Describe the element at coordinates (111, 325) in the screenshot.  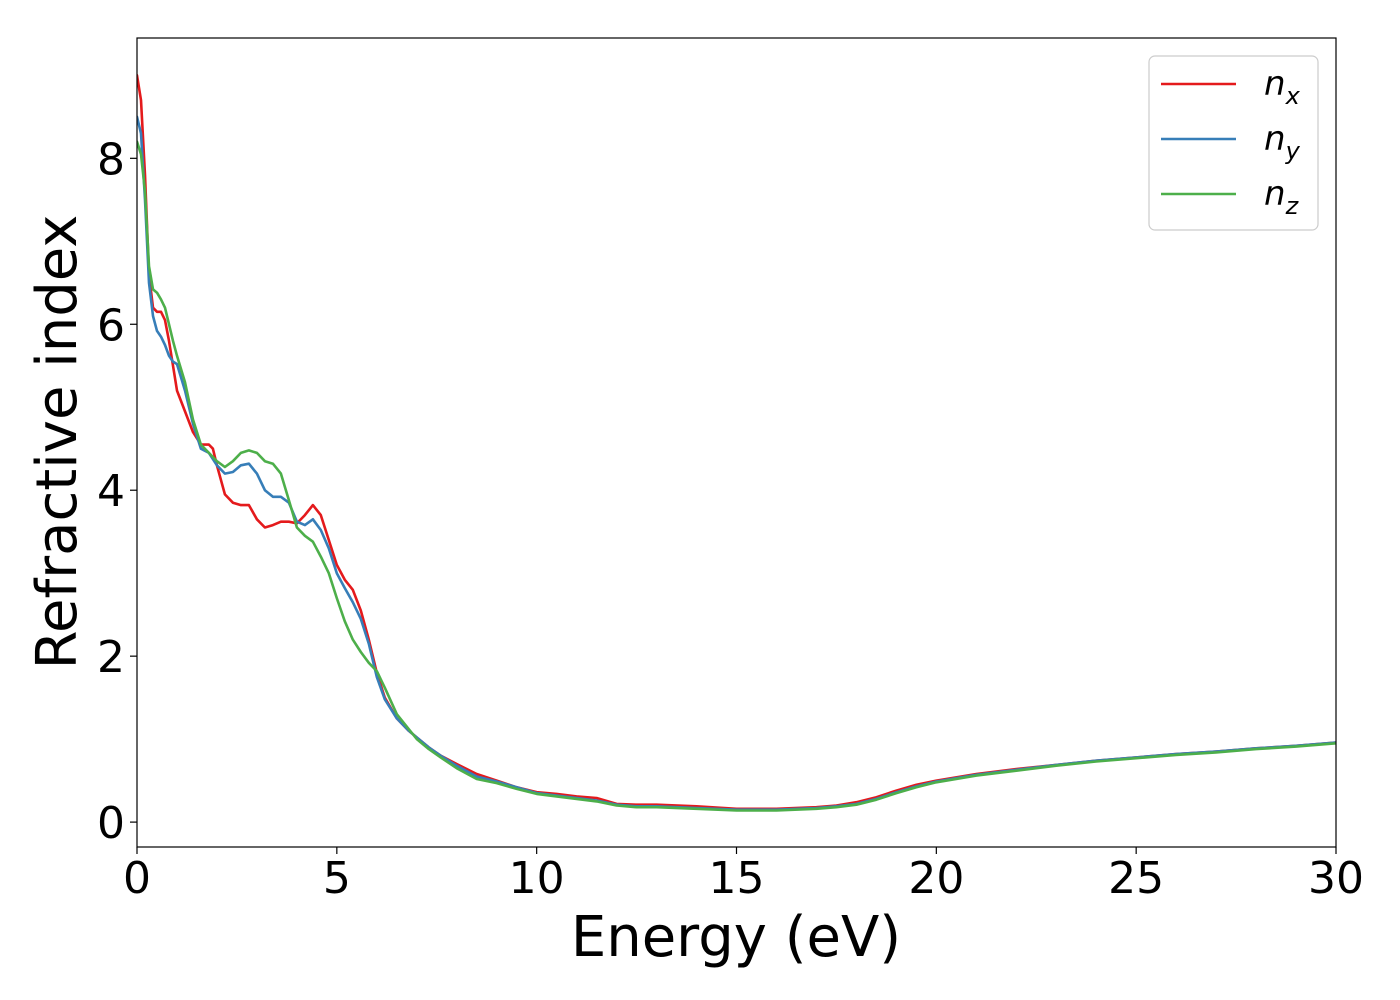
I see `y-tick-label: 6` at that location.